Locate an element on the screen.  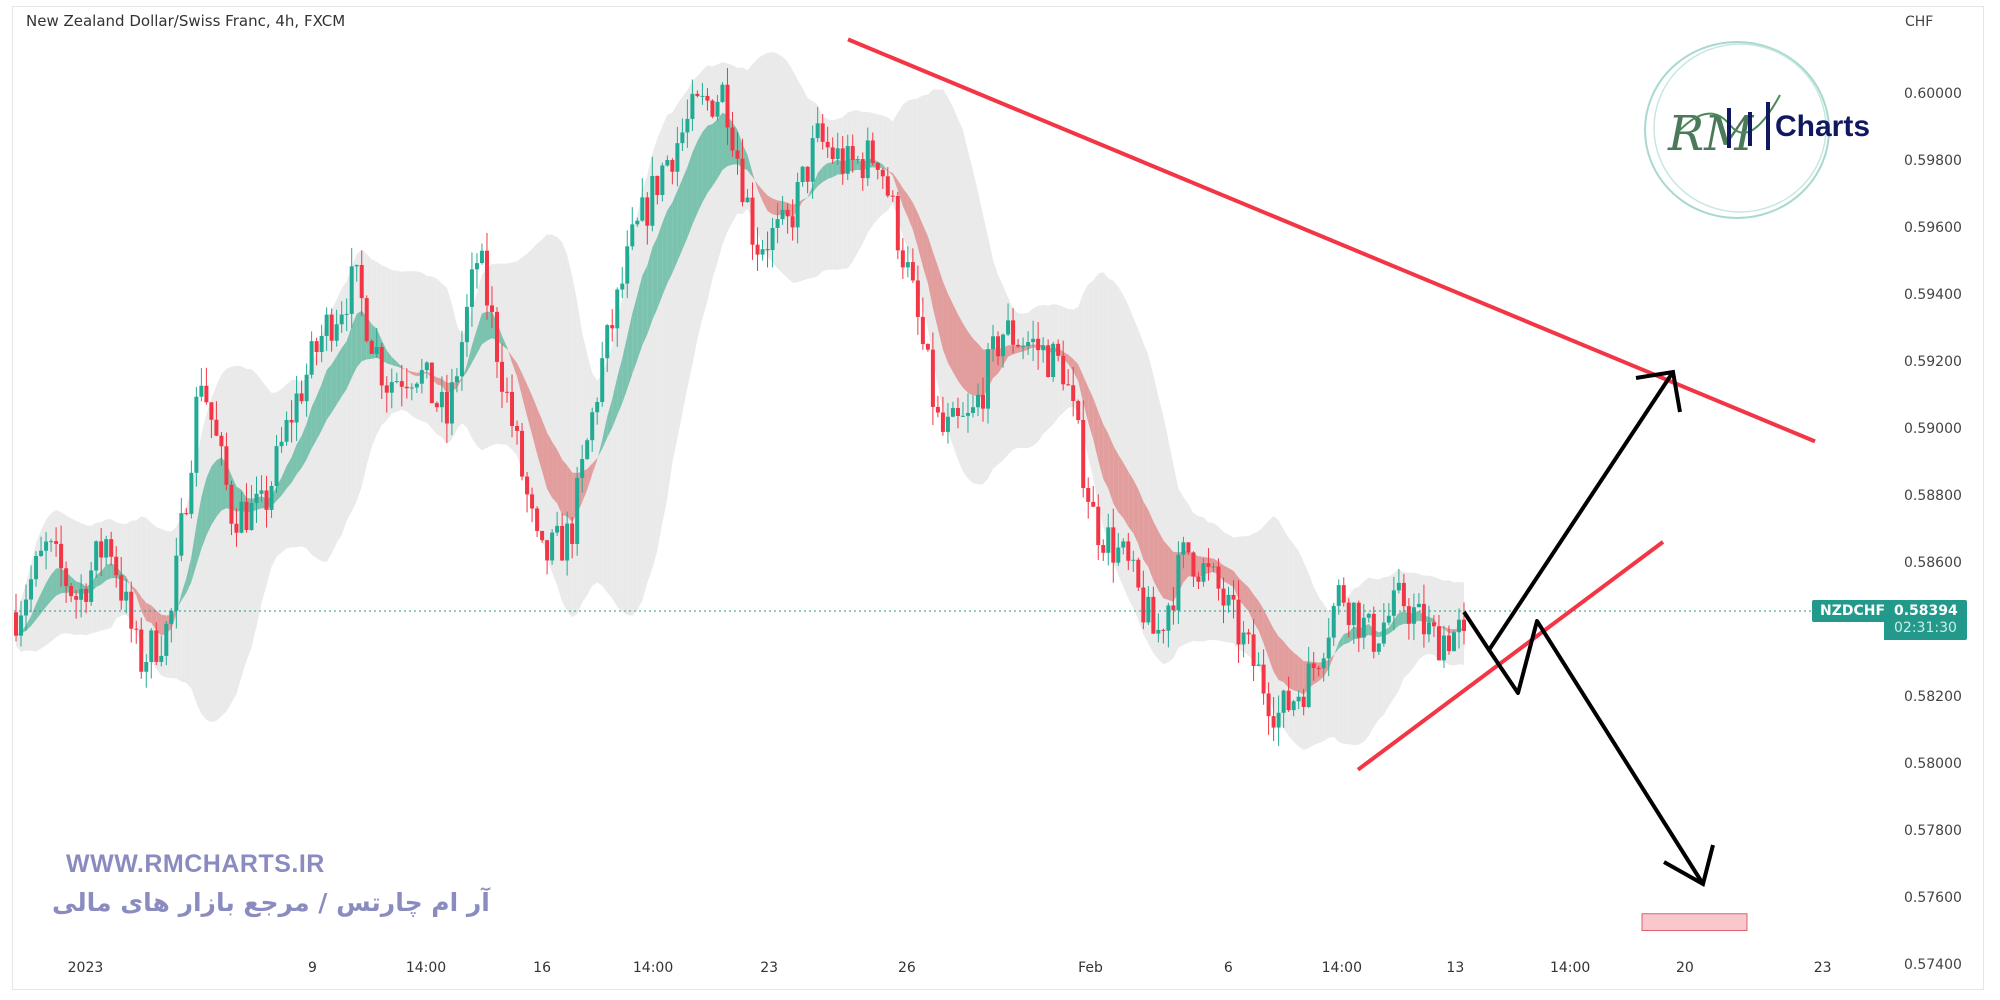
x-tick-label: 13 is located at coordinates (1455, 968).